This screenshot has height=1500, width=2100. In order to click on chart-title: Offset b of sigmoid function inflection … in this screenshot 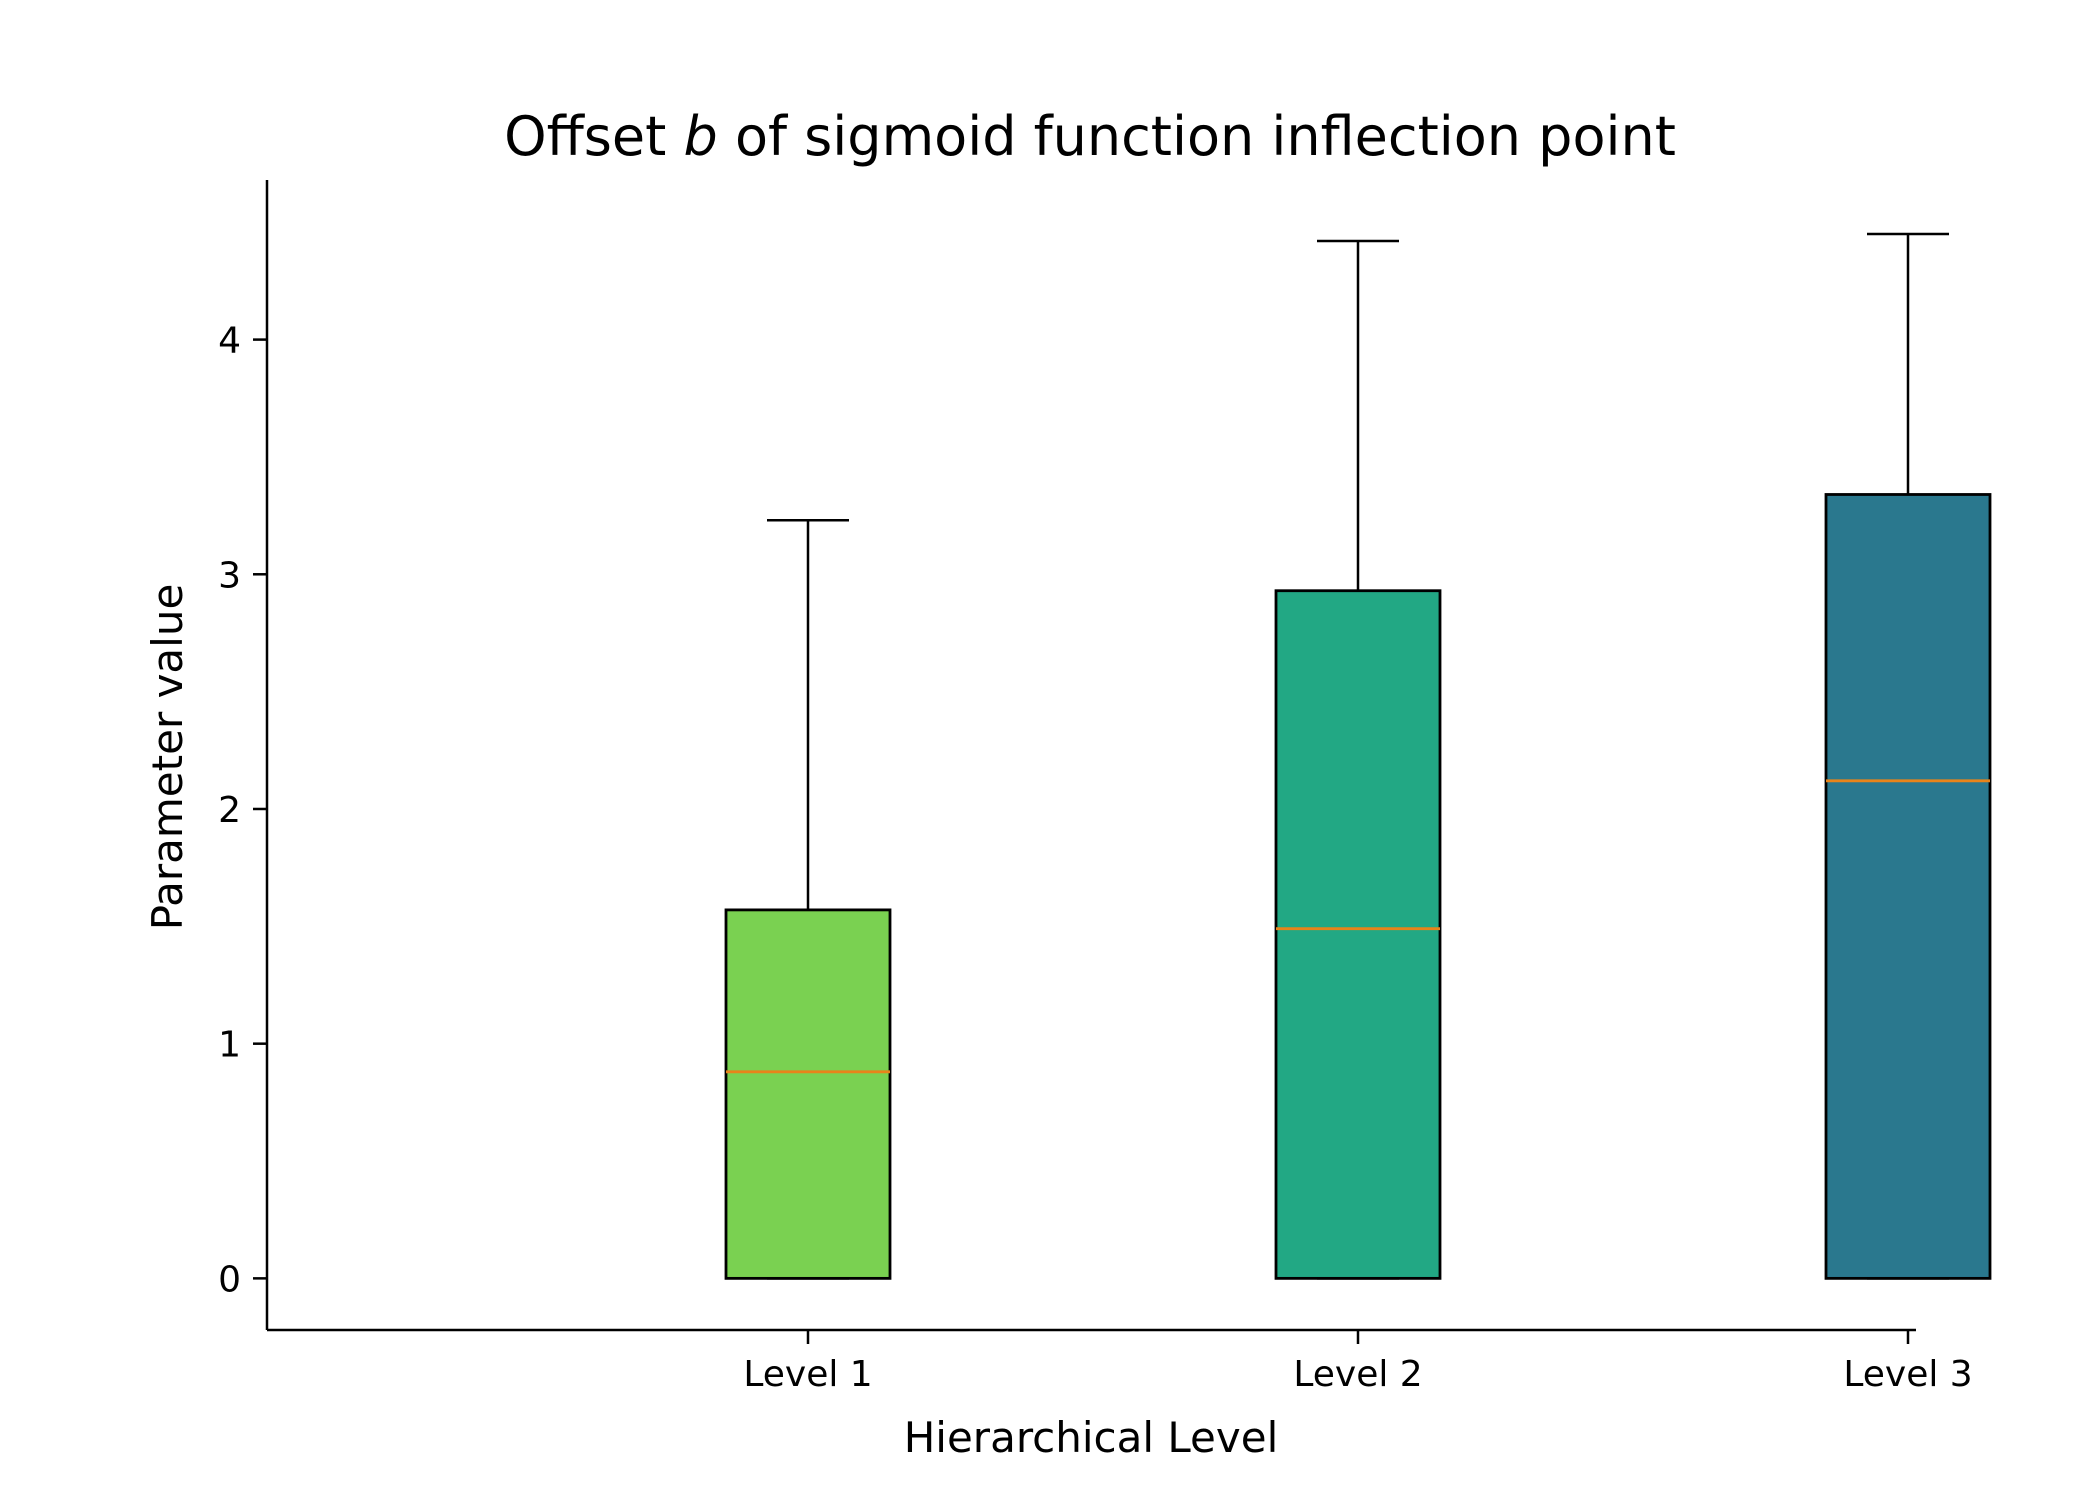, I will do `click(1090, 136)`.